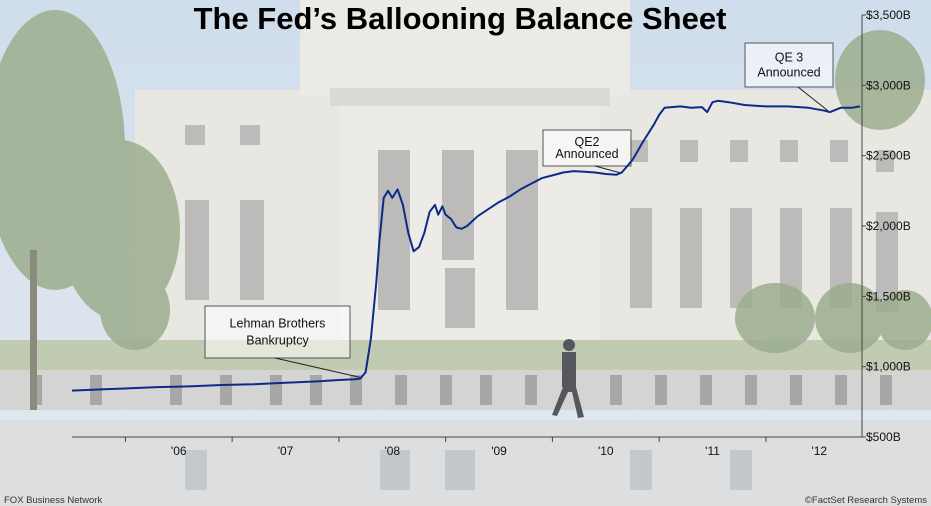 The image size is (931, 506). What do you see at coordinates (277, 341) in the screenshot?
I see `annotation-text: Bankruptcy` at bounding box center [277, 341].